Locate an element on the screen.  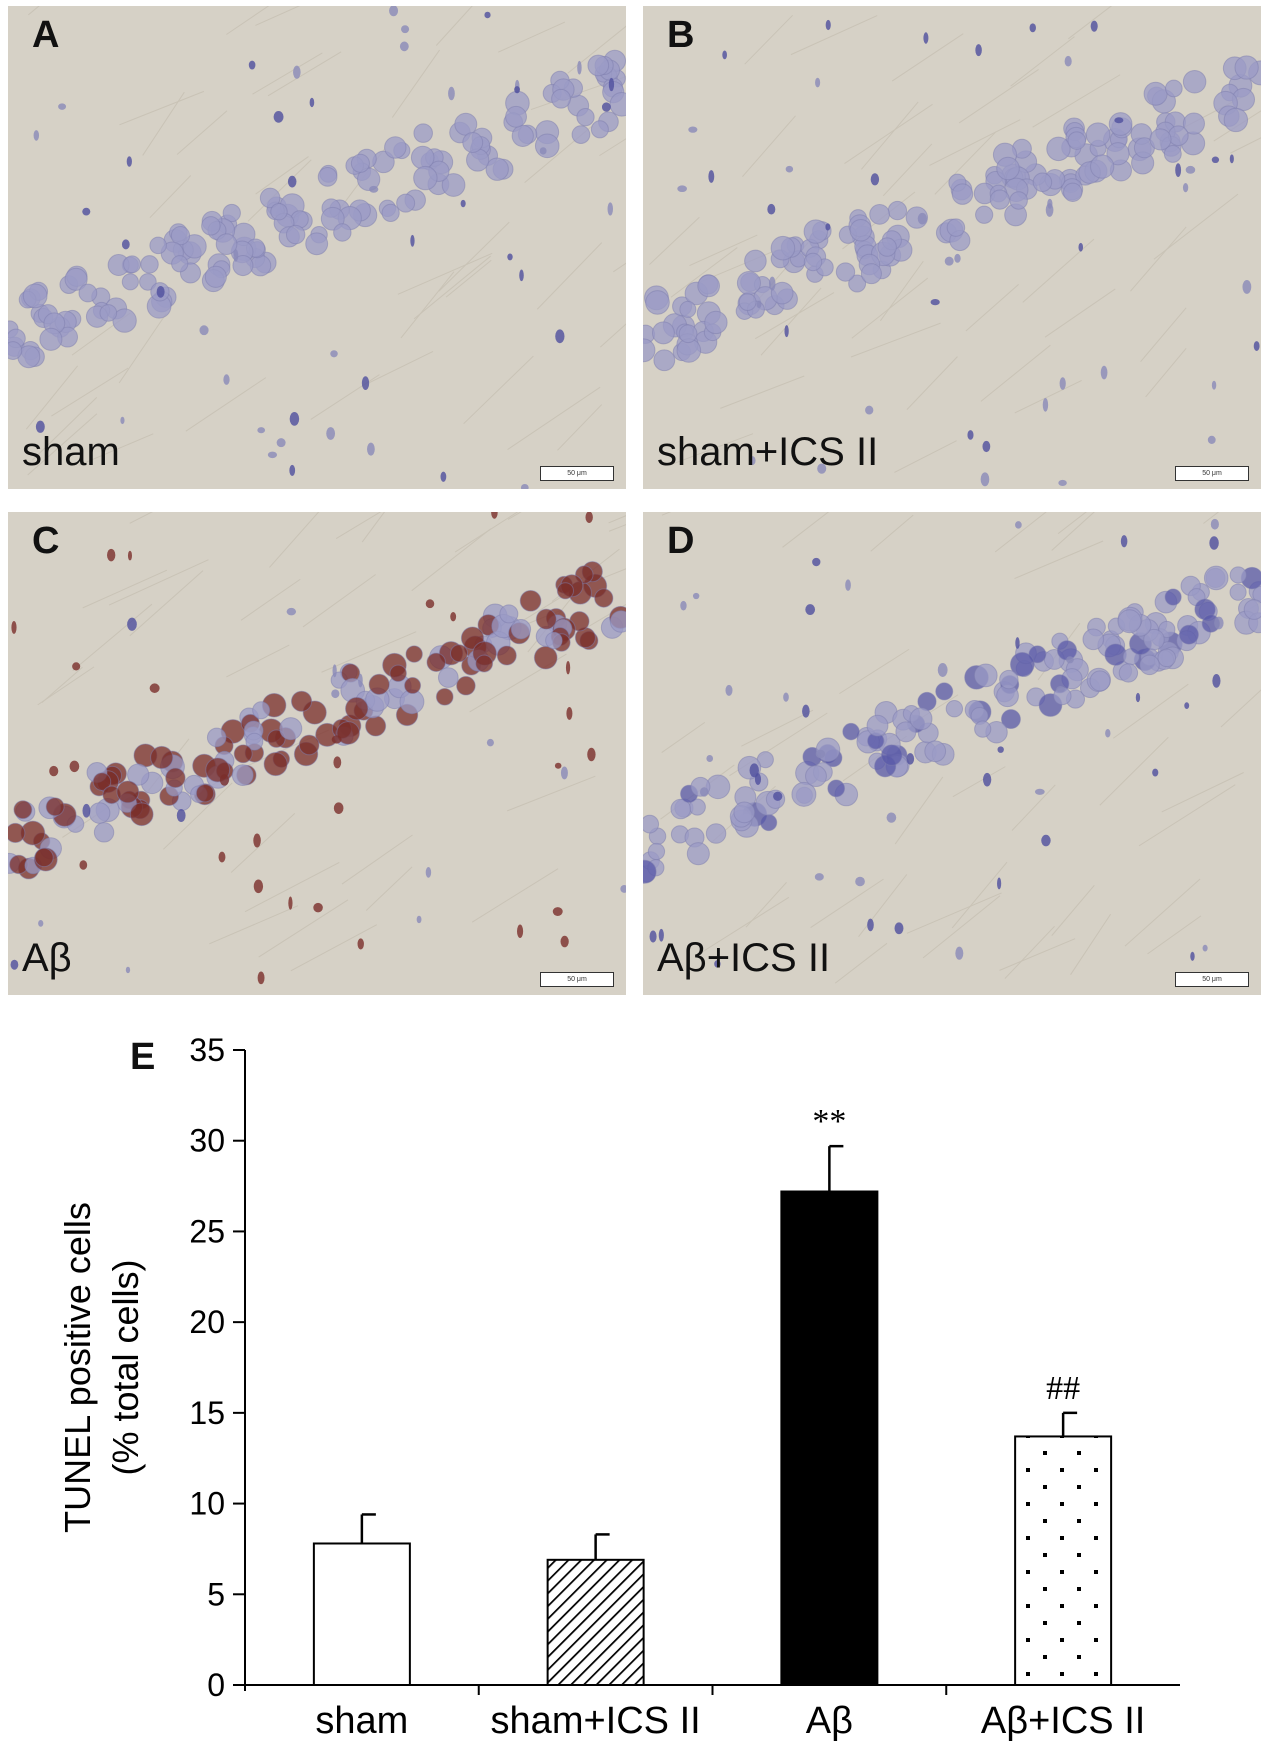
x-tick-label: sham+ICS II is located at coordinates (596, 1721).